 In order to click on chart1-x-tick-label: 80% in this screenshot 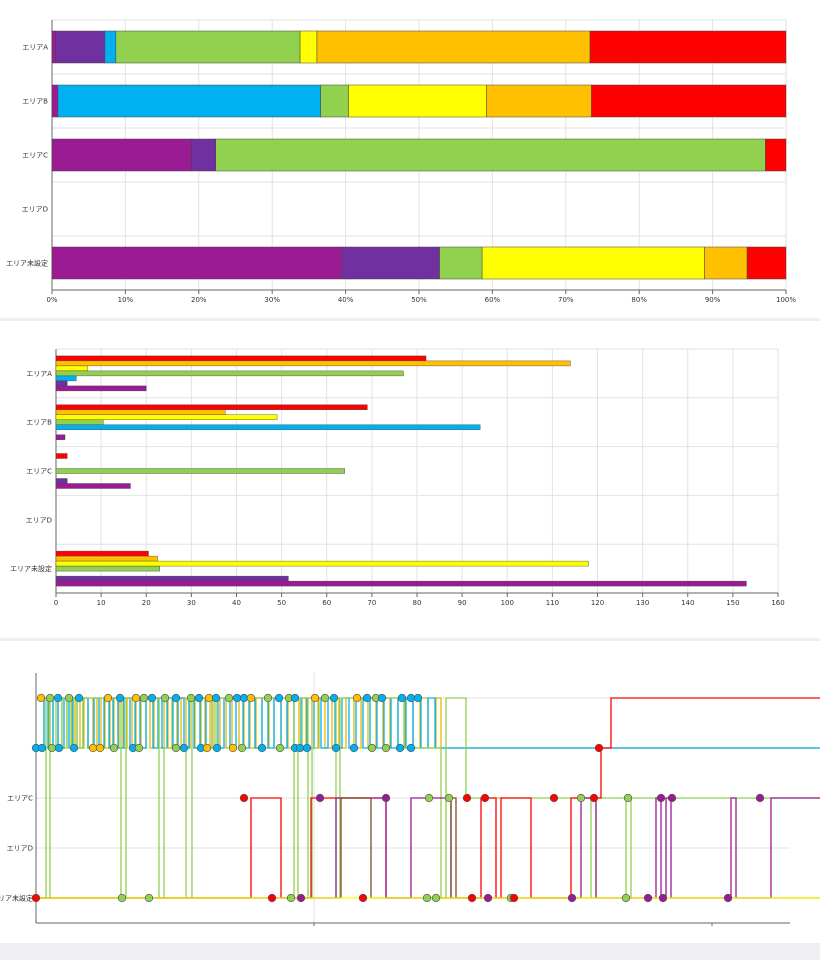, I will do `click(639, 300)`.